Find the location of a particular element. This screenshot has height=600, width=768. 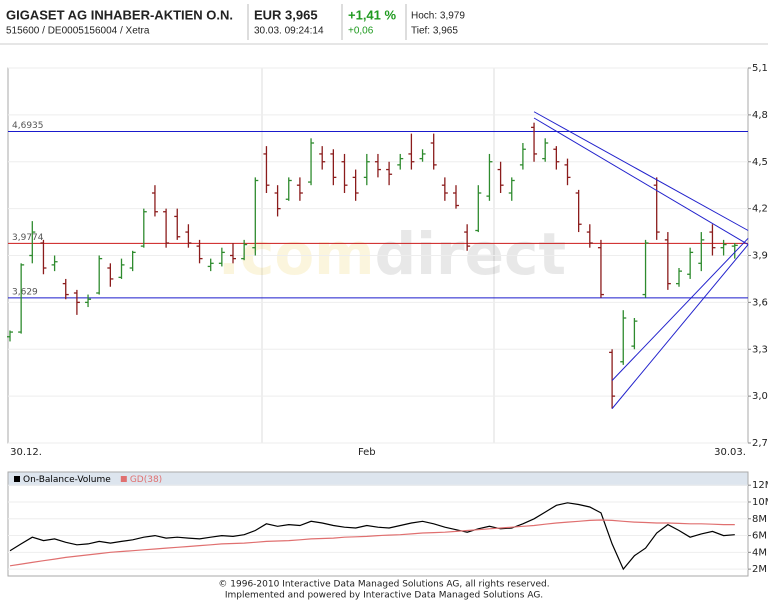

legend-label: GD(38) is located at coordinates (146, 480).